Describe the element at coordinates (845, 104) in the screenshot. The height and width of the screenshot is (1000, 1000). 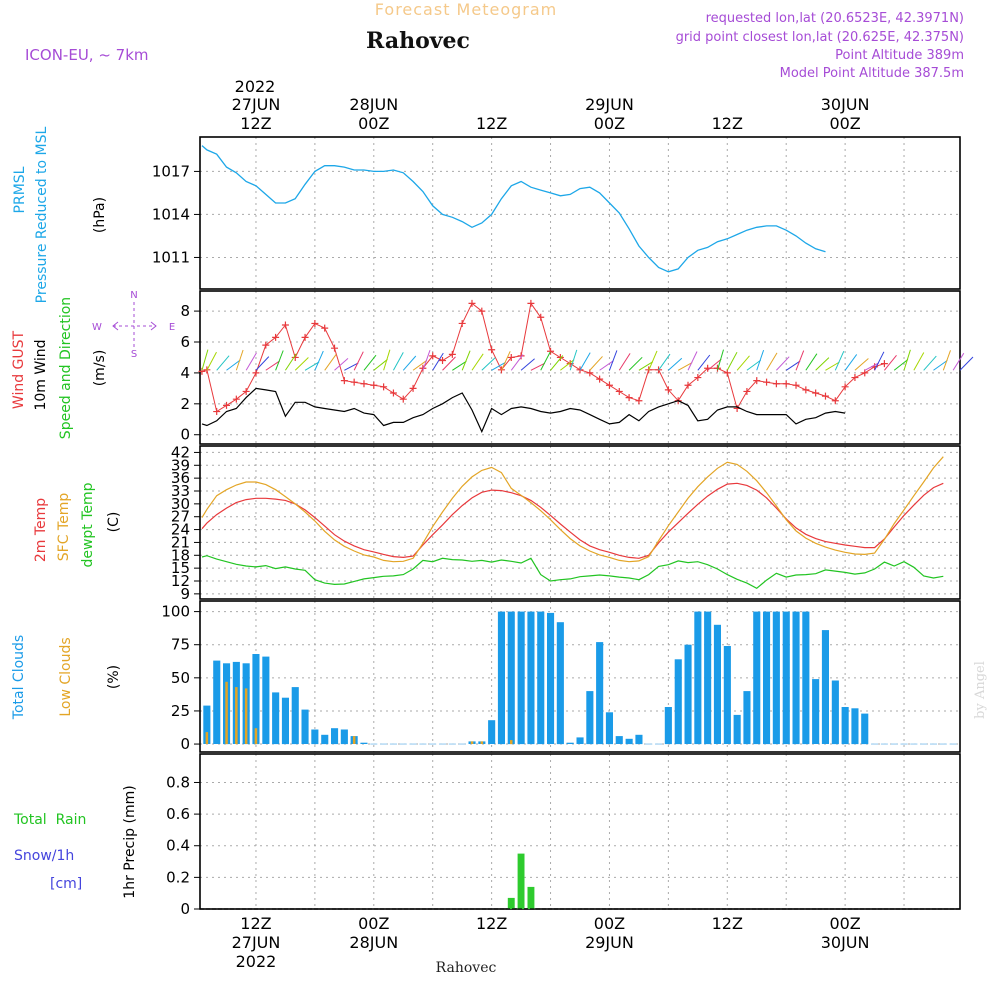
I see `top-day-label: 30JUN` at that location.